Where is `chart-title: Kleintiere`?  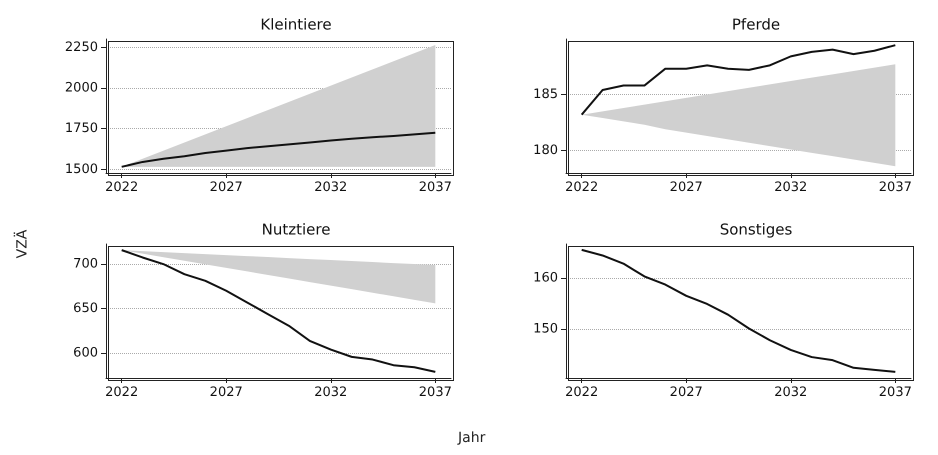 chart-title: Kleintiere is located at coordinates (296, 25).